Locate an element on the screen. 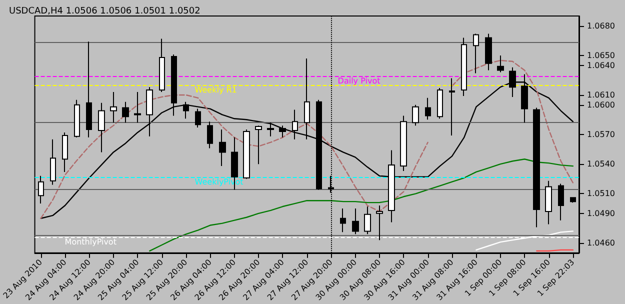 The image size is (625, 304). ref-line-label: Weekly R1 is located at coordinates (215, 90).